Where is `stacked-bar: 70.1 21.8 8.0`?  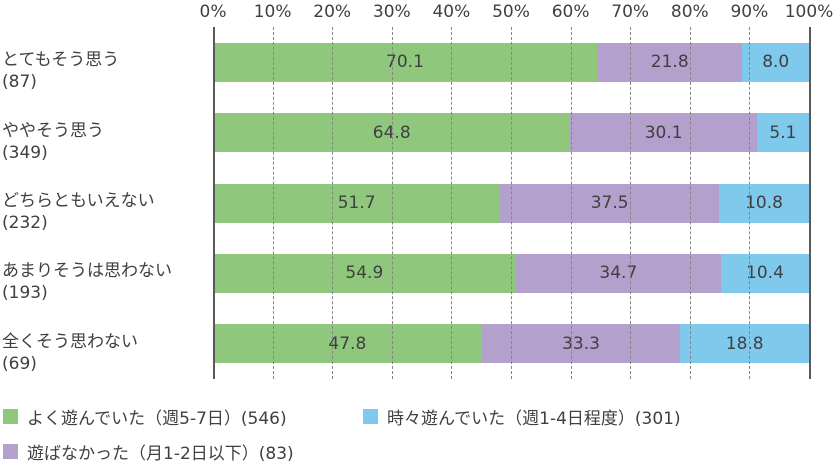 stacked-bar: 70.1 21.8 8.0 is located at coordinates (511, 62).